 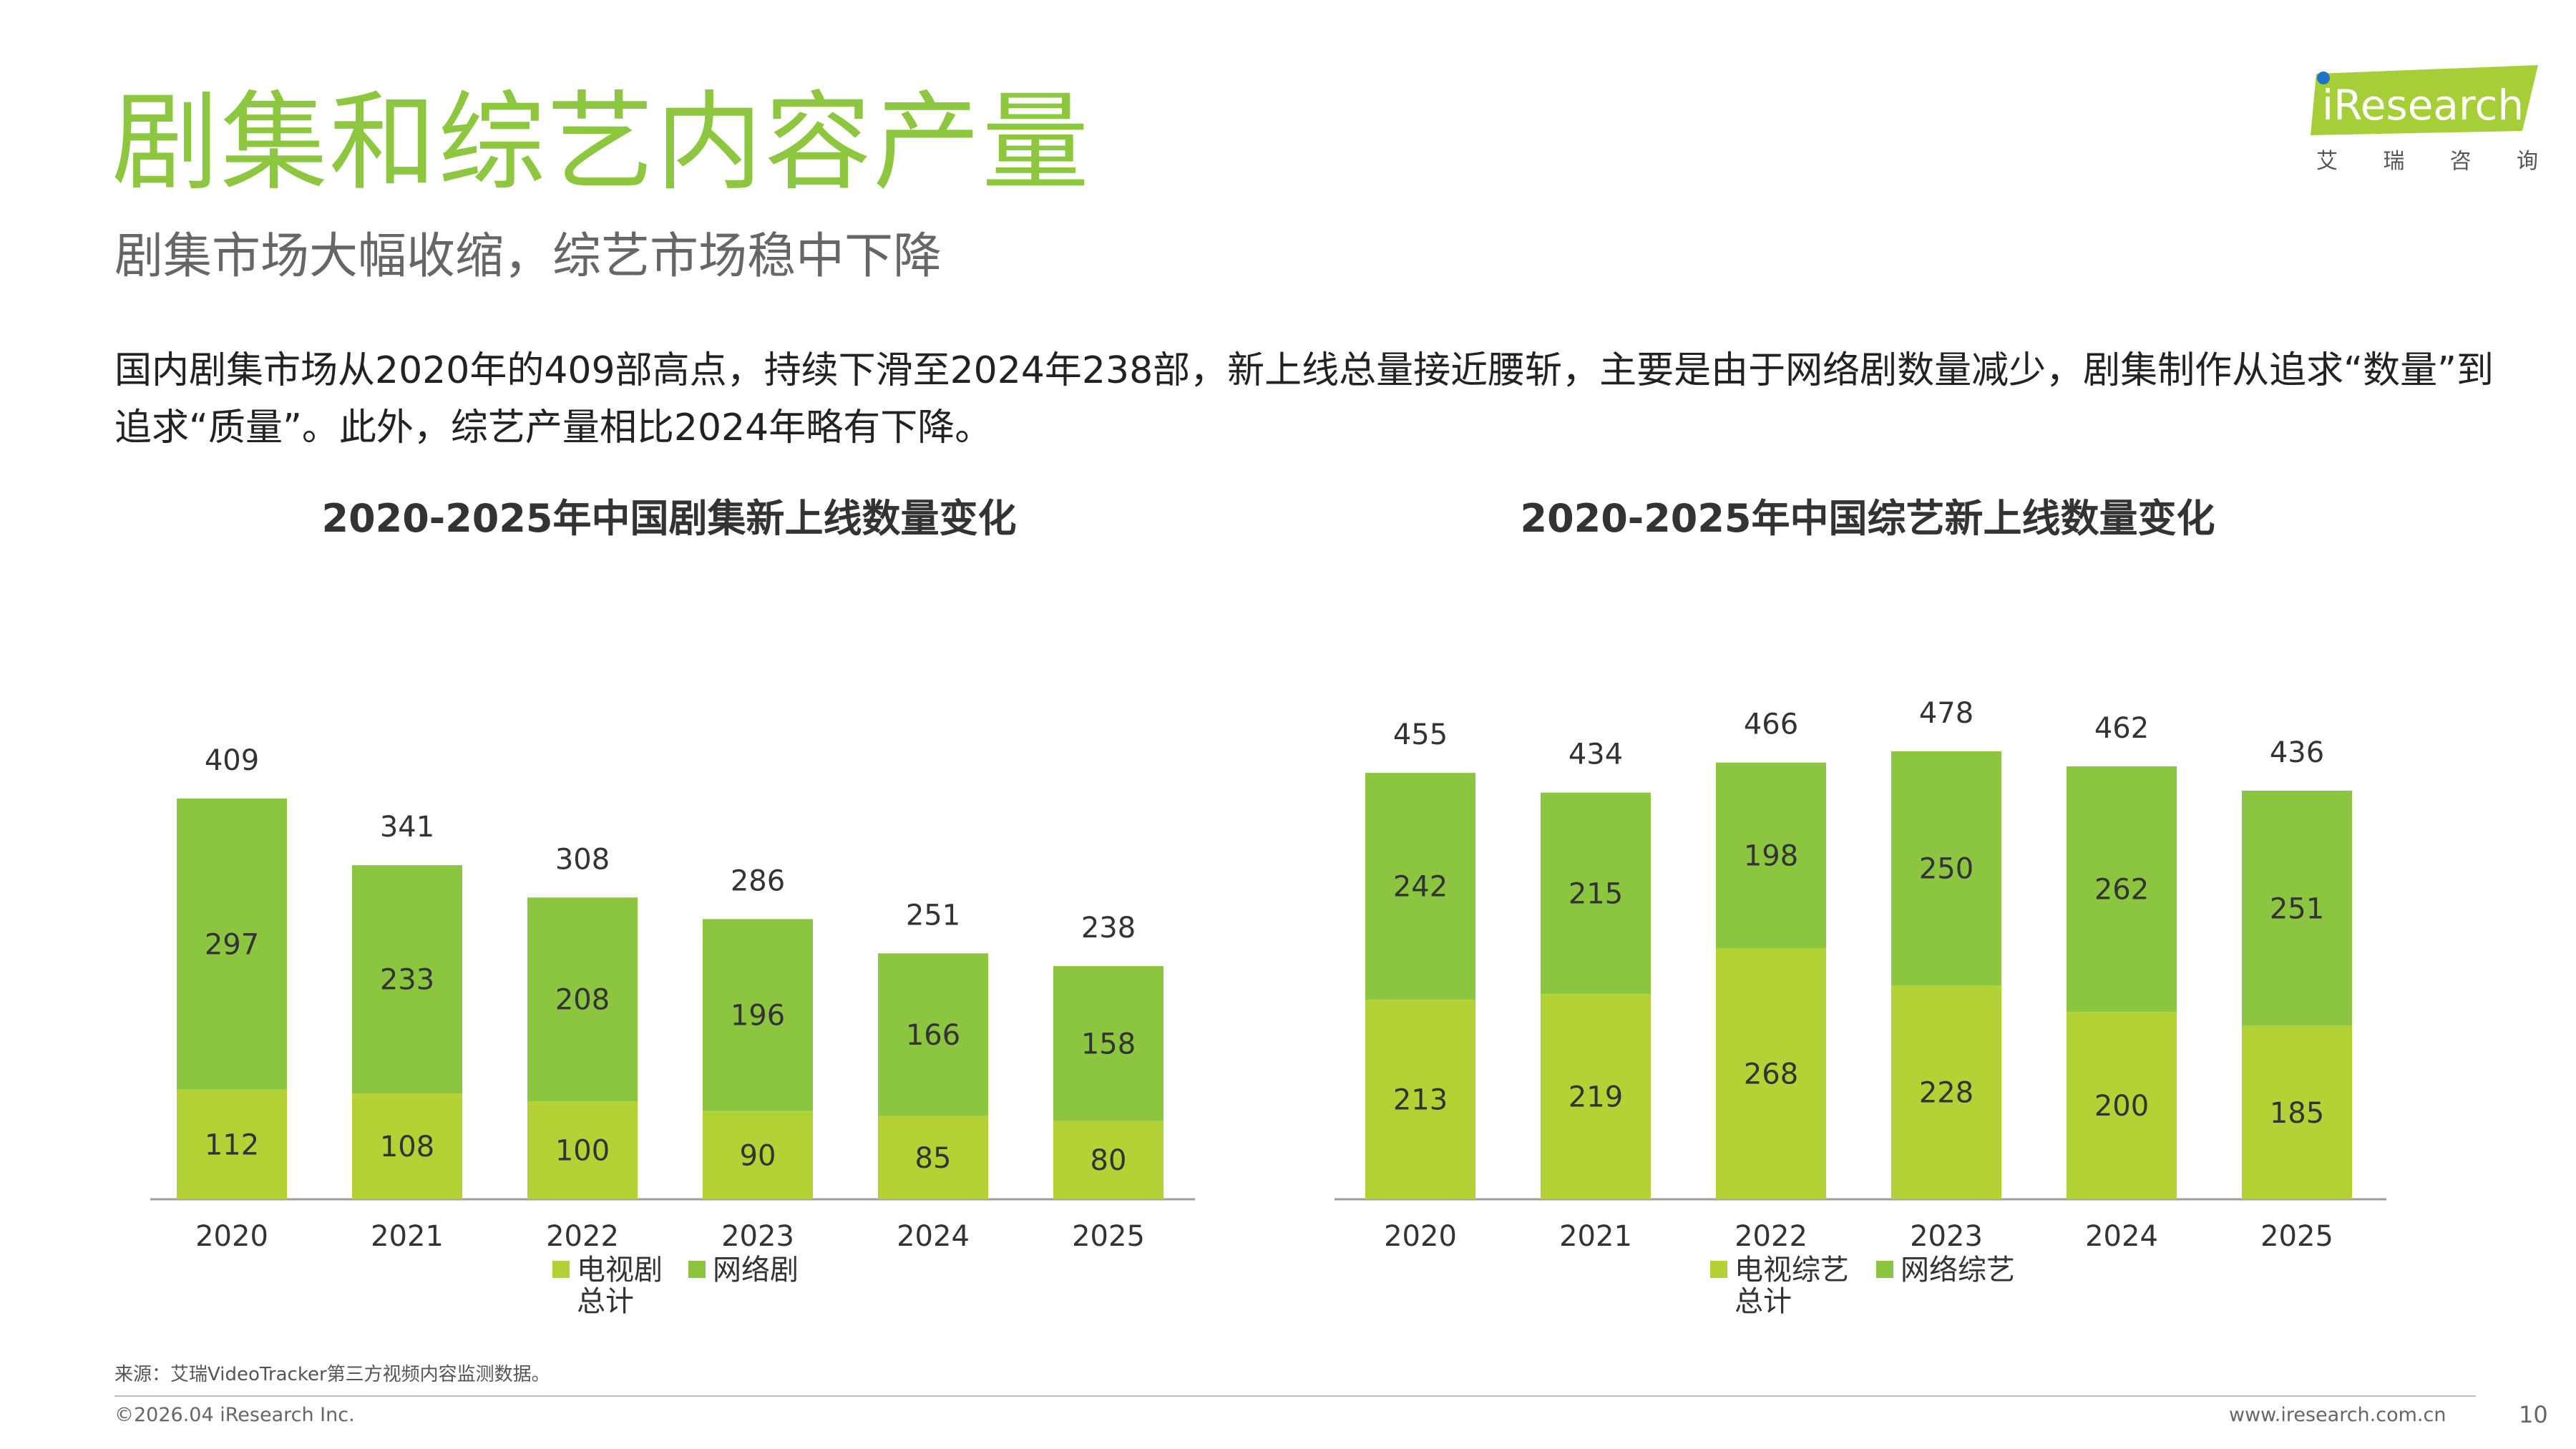 I want to click on data-label: 268, so click(x=1771, y=1074).